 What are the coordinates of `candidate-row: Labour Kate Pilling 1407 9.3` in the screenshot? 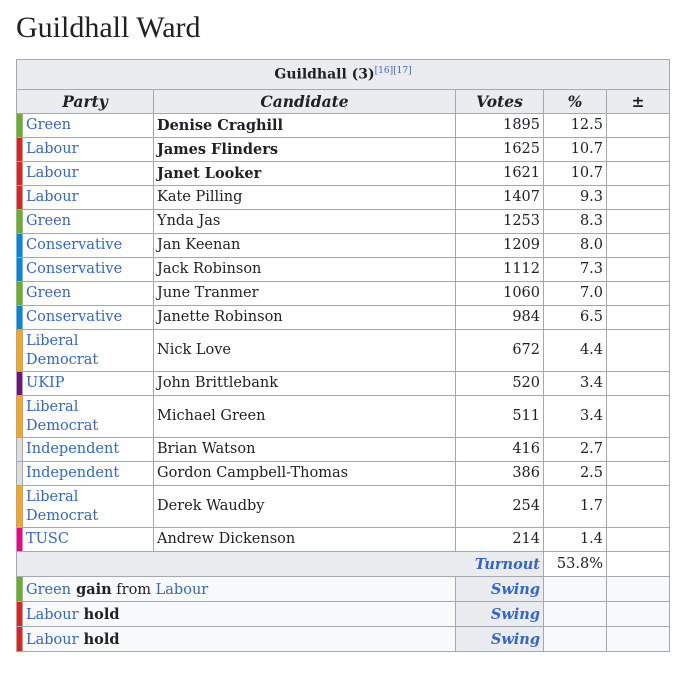 It's located at (343, 197).